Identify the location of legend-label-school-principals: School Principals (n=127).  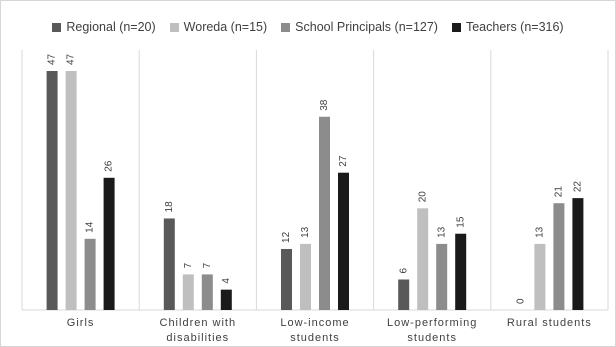
(366, 27).